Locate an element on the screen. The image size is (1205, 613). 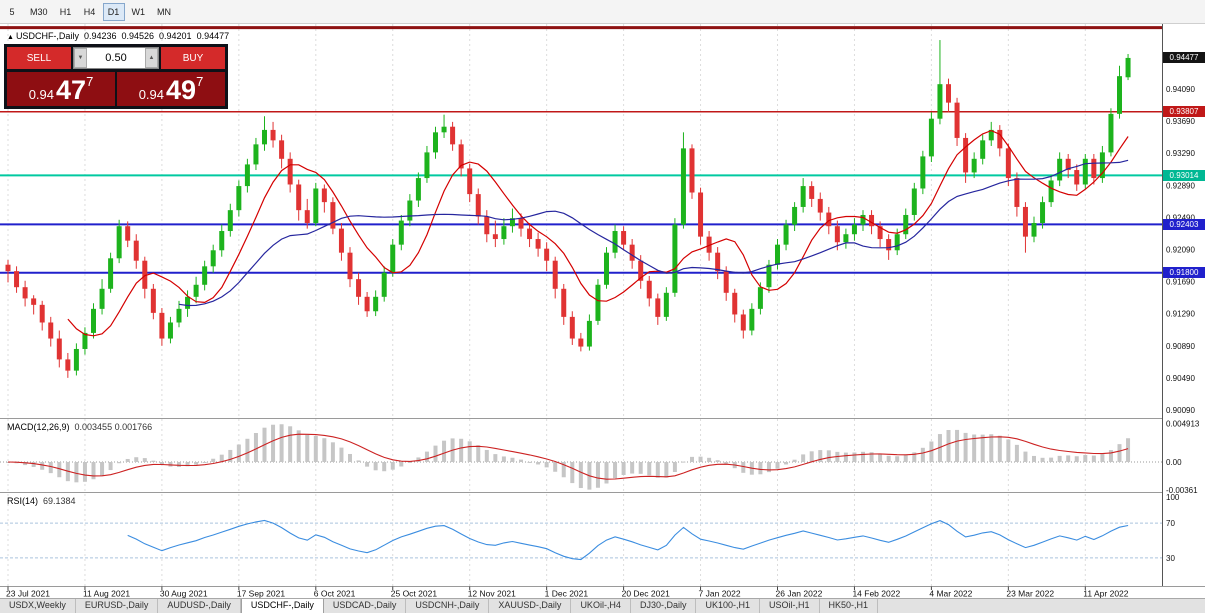
chart-tab-USOil-H1: USOil-,H1 is located at coordinates (790, 606).